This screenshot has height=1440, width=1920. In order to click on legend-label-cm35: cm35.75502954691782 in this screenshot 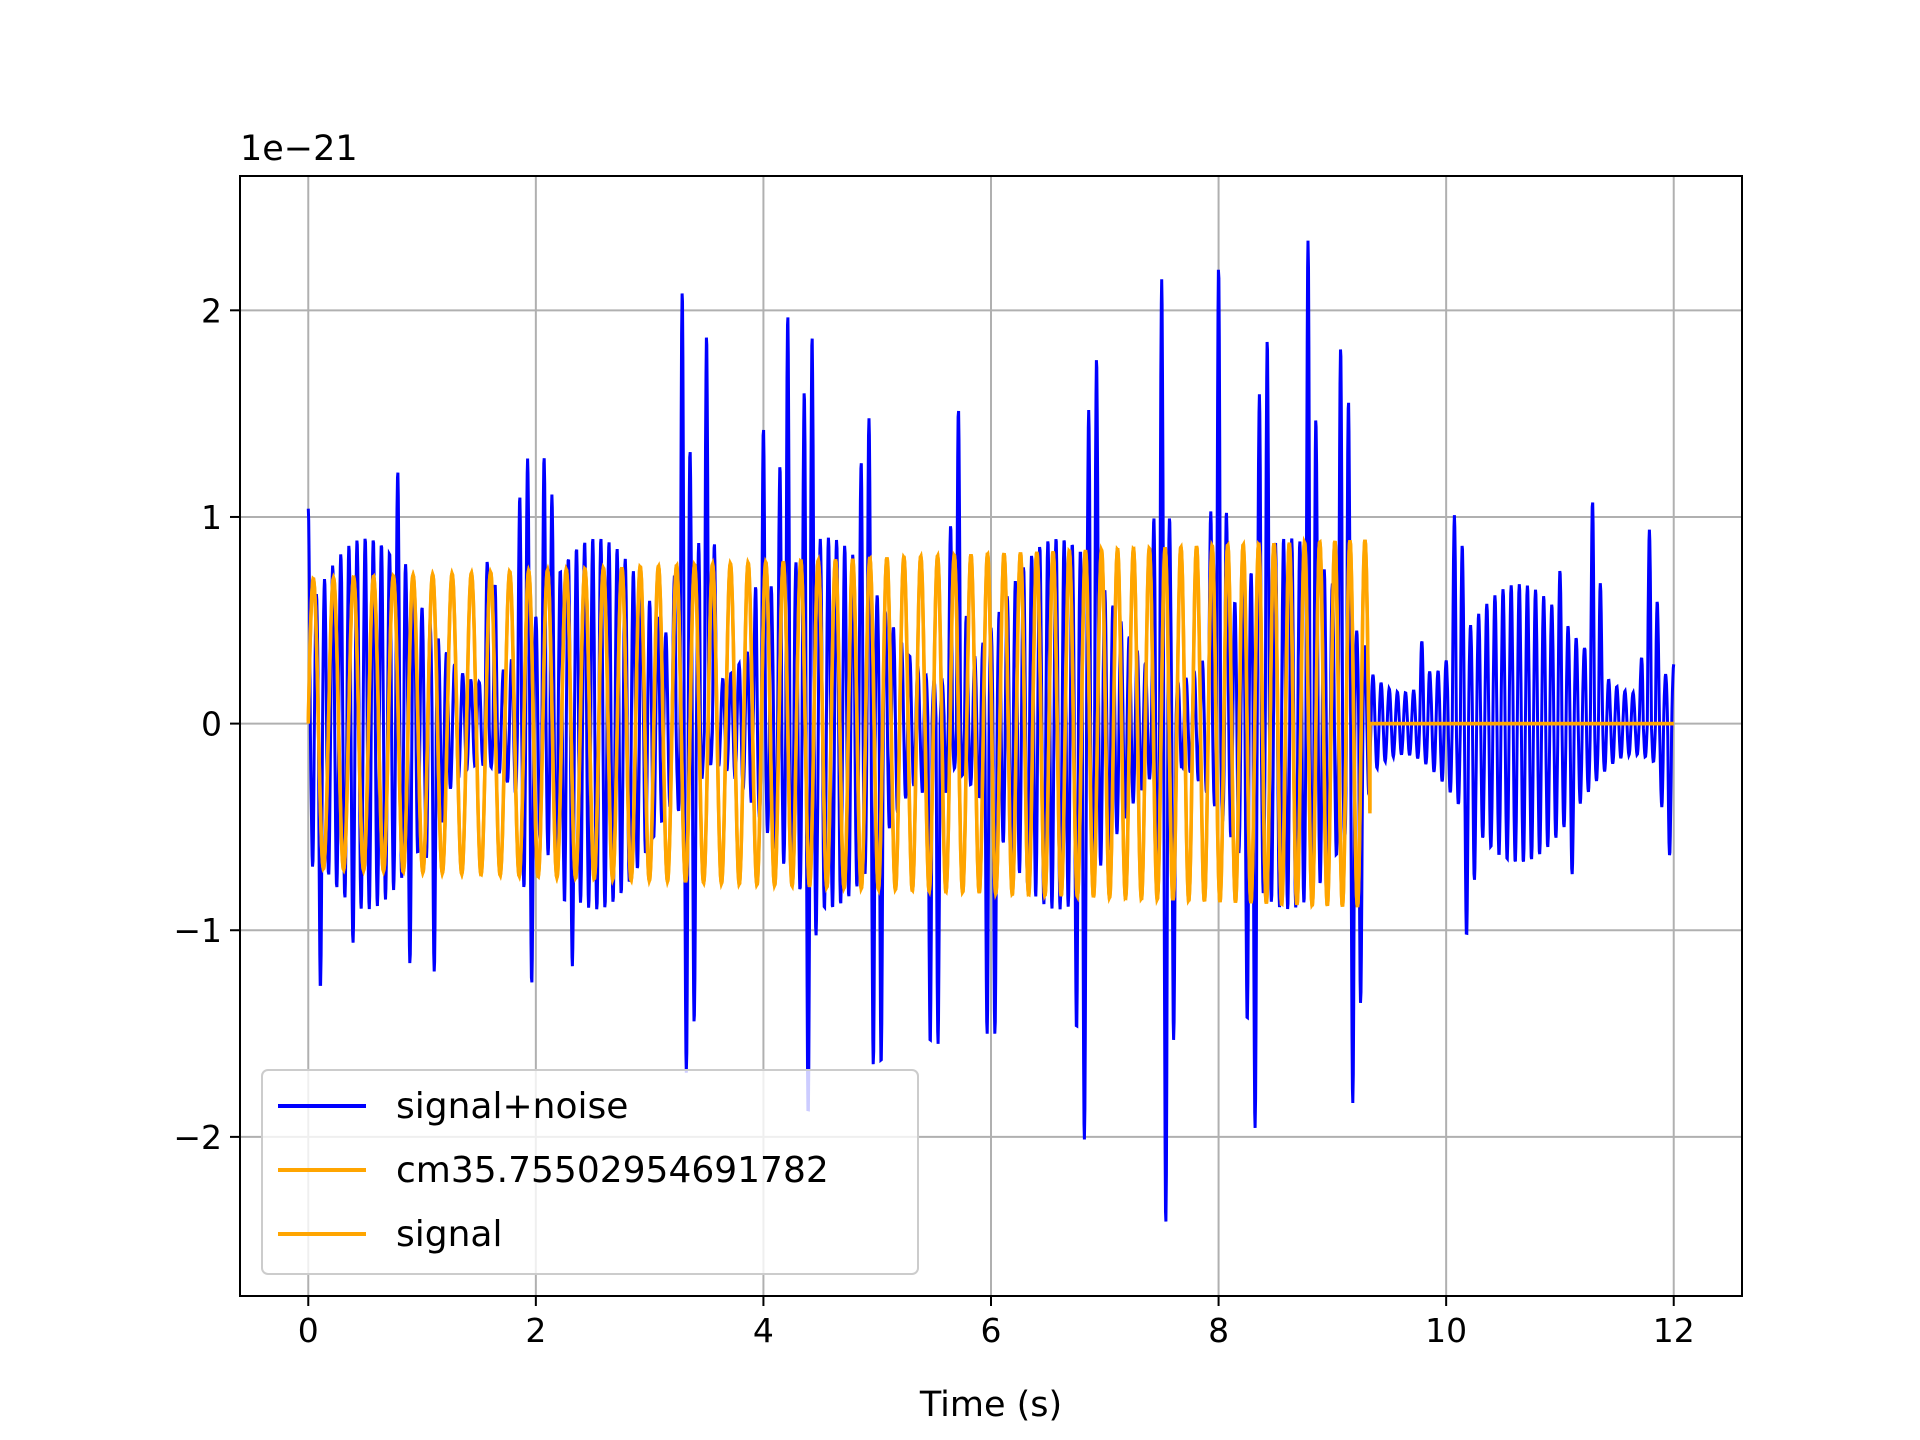, I will do `click(612, 1170)`.